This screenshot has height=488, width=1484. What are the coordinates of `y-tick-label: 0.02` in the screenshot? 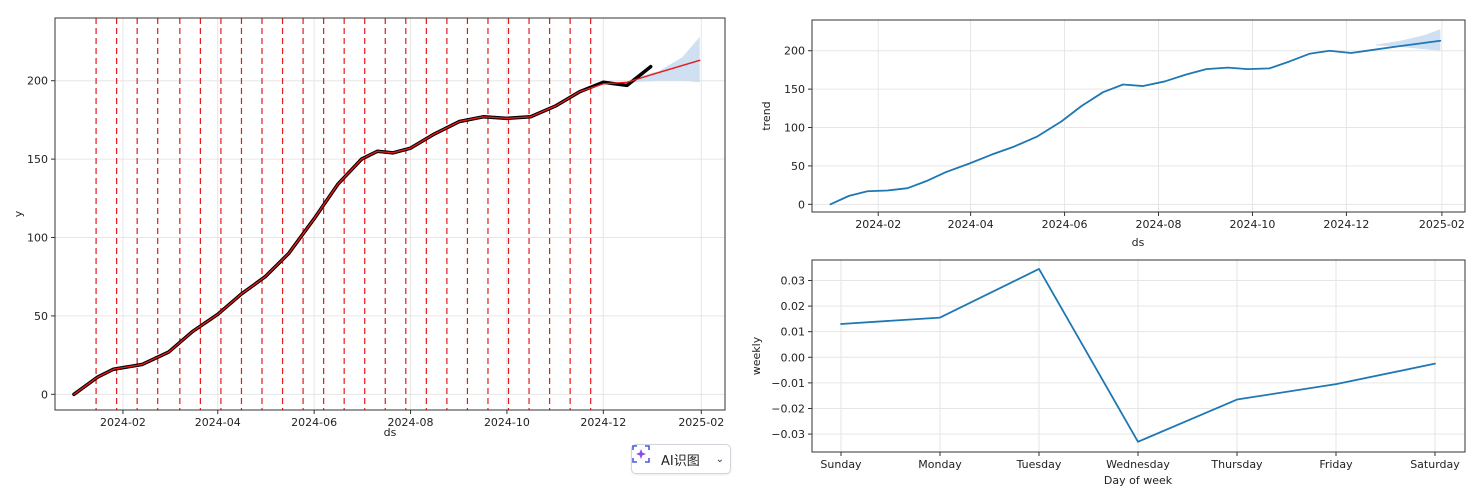 It's located at (793, 306).